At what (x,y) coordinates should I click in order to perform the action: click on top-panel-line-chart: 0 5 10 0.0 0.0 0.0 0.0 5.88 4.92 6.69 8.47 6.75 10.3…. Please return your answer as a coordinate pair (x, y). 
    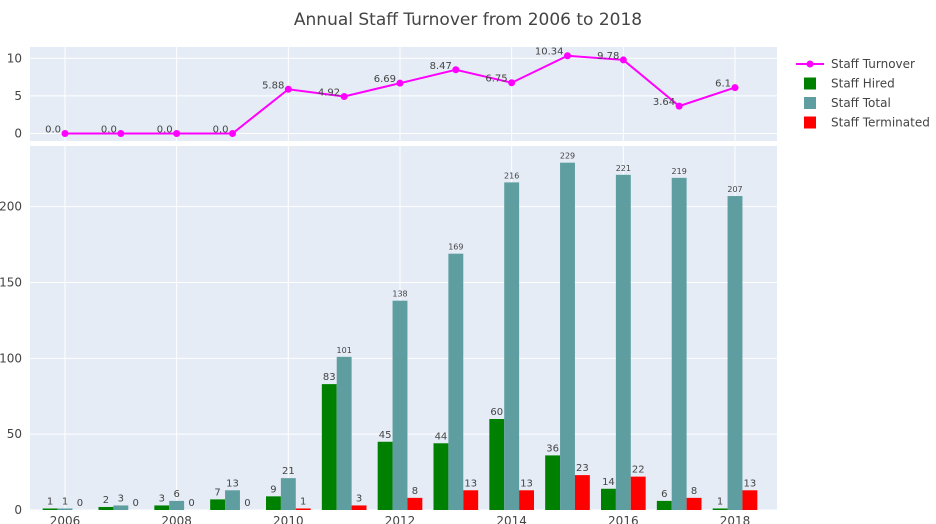
    Looking at the image, I should click on (392, 94).